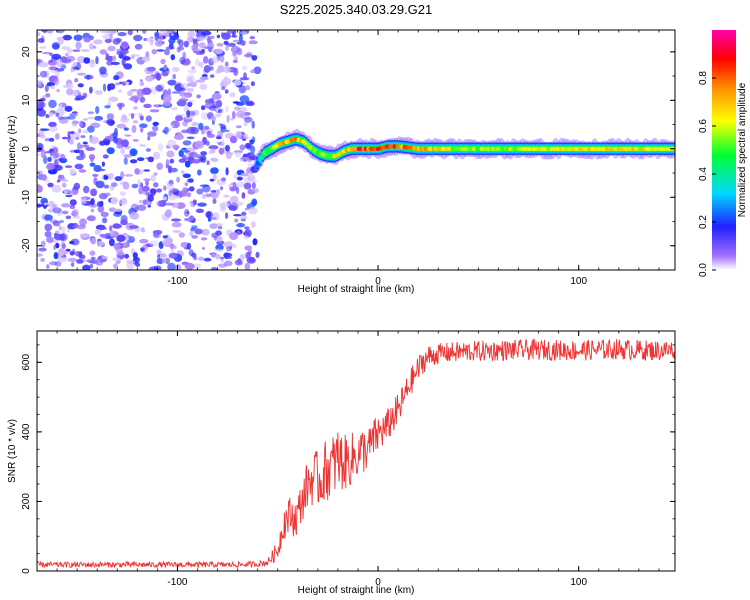 Image resolution: width=750 pixels, height=600 pixels. I want to click on chart-title: S225.2025.340.03.29.G21, so click(356, 9).